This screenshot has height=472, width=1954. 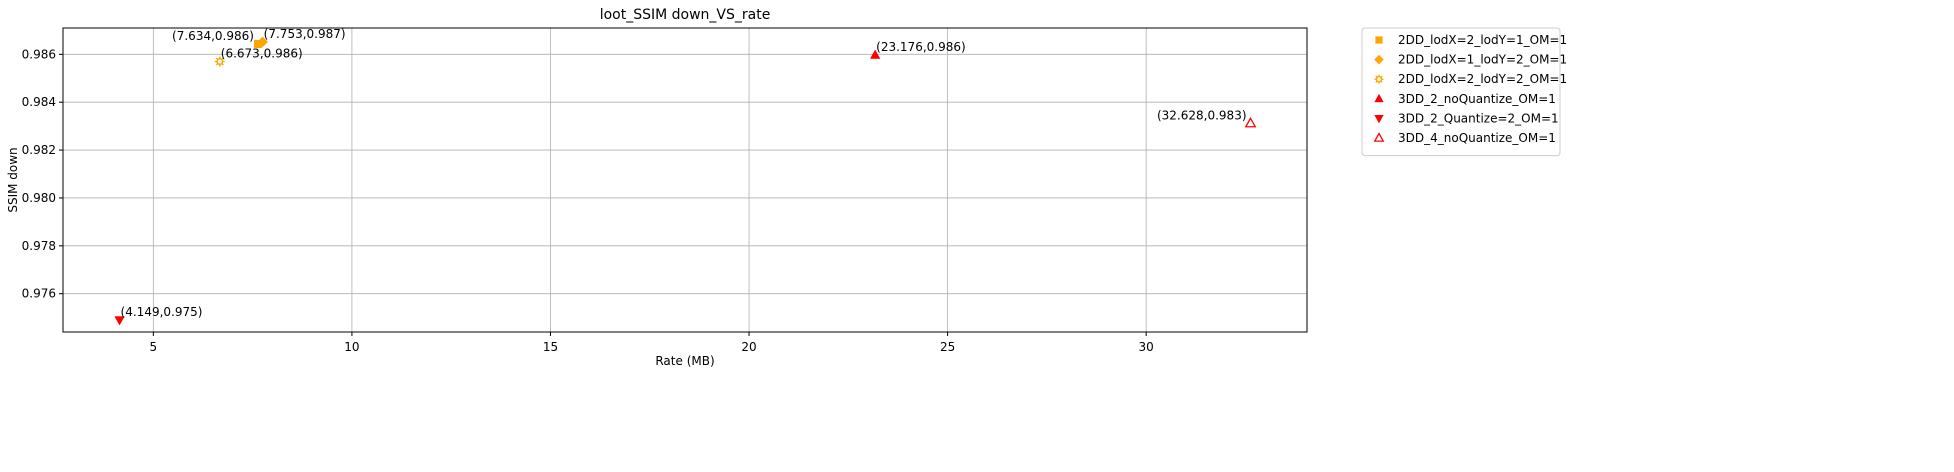 What do you see at coordinates (921, 47) in the screenshot?
I see `data-label: (23.176,0.986)` at bounding box center [921, 47].